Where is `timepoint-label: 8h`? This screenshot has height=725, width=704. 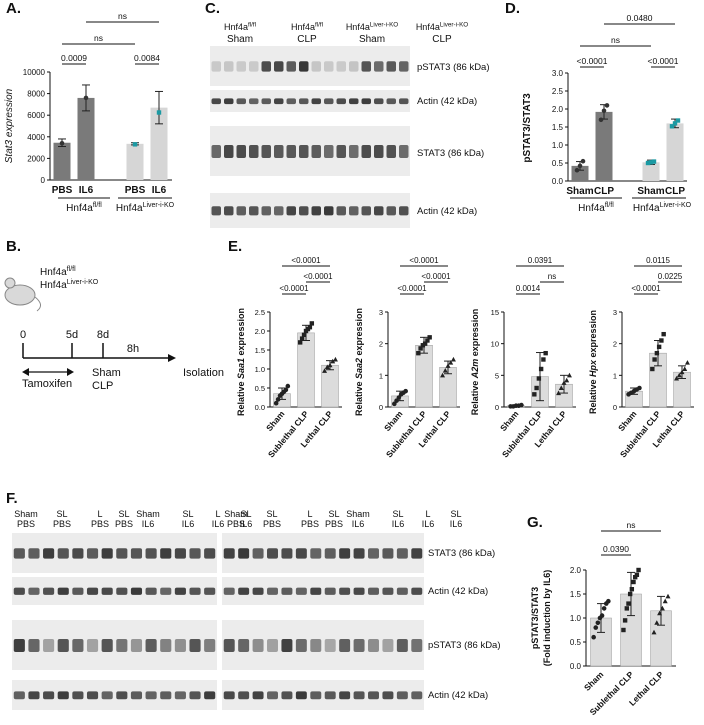 timepoint-label: 8h is located at coordinates (133, 349).